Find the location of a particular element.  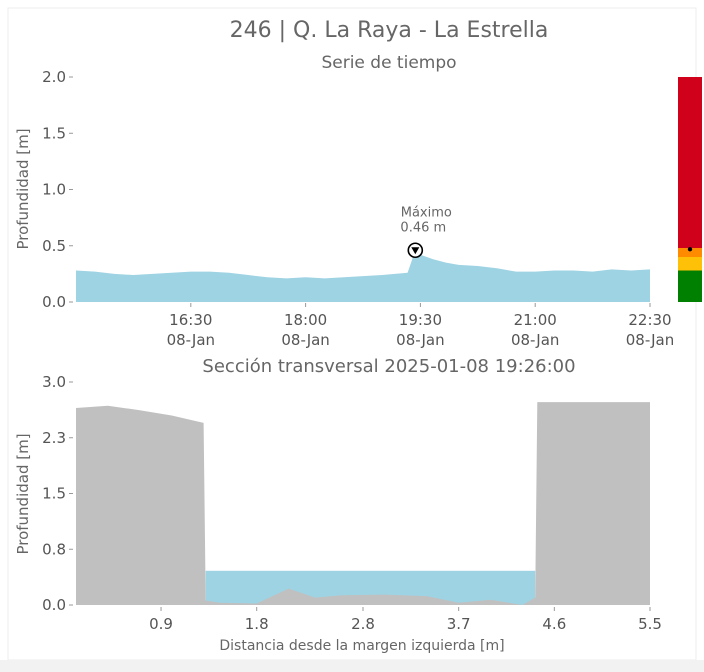

cross-section-xlabel: Distancia desde la margen izquierda [m] is located at coordinates (361, 646).